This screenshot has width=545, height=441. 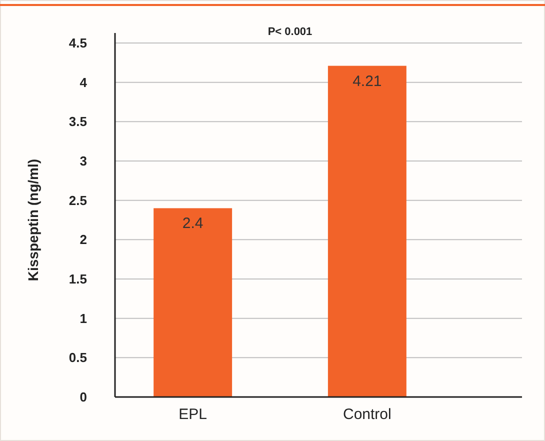 I want to click on y-tick-label: 2.5, so click(x=77, y=200).